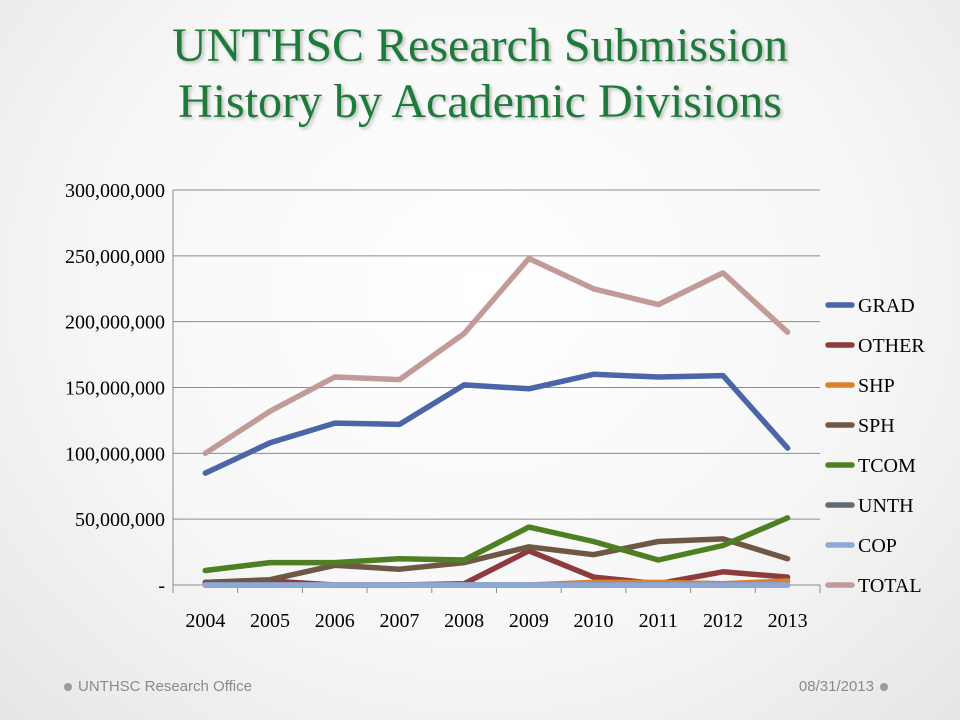 The height and width of the screenshot is (720, 960). What do you see at coordinates (877, 546) in the screenshot?
I see `legend-label-cop: COP` at bounding box center [877, 546].